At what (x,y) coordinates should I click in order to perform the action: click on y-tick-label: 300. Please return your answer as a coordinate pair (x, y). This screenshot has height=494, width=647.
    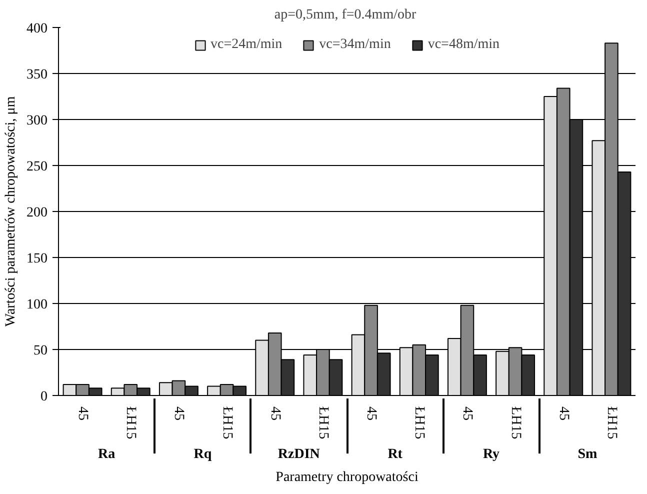
    Looking at the image, I should click on (37, 121).